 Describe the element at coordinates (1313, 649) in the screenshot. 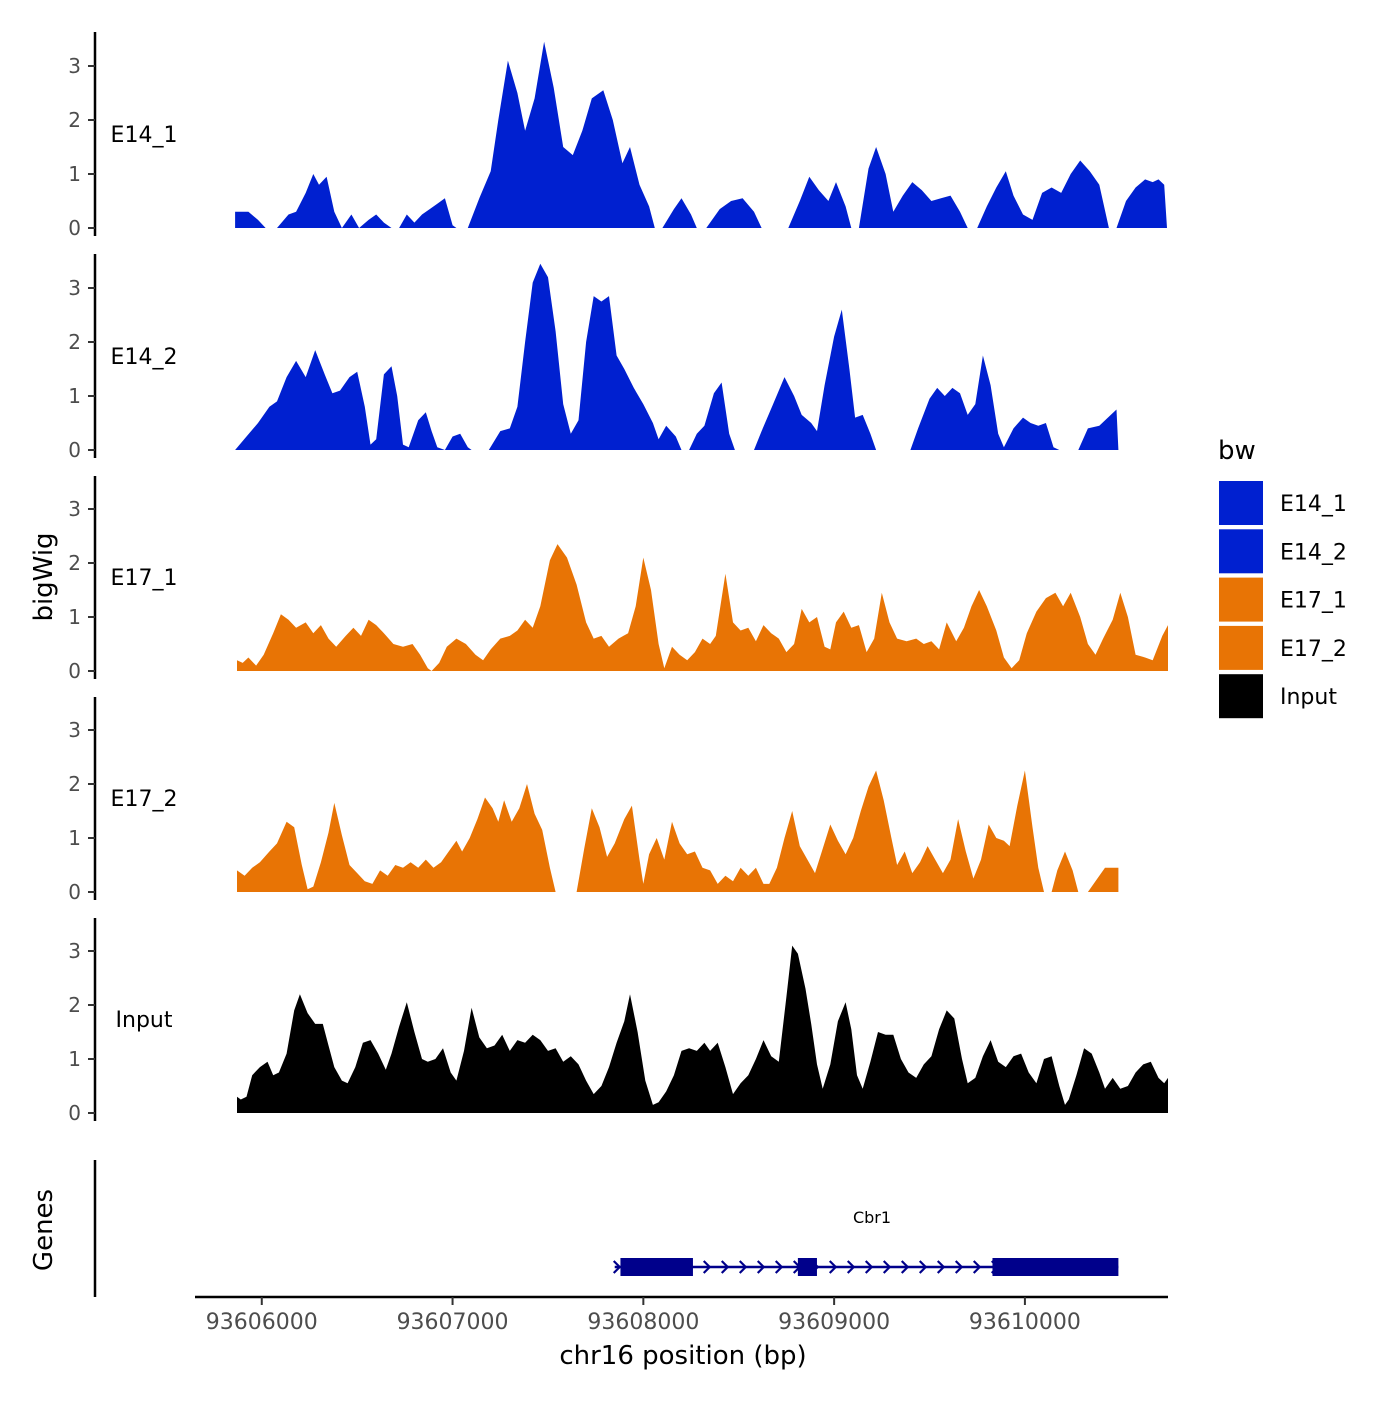

I see `legend-label: E17_2` at that location.